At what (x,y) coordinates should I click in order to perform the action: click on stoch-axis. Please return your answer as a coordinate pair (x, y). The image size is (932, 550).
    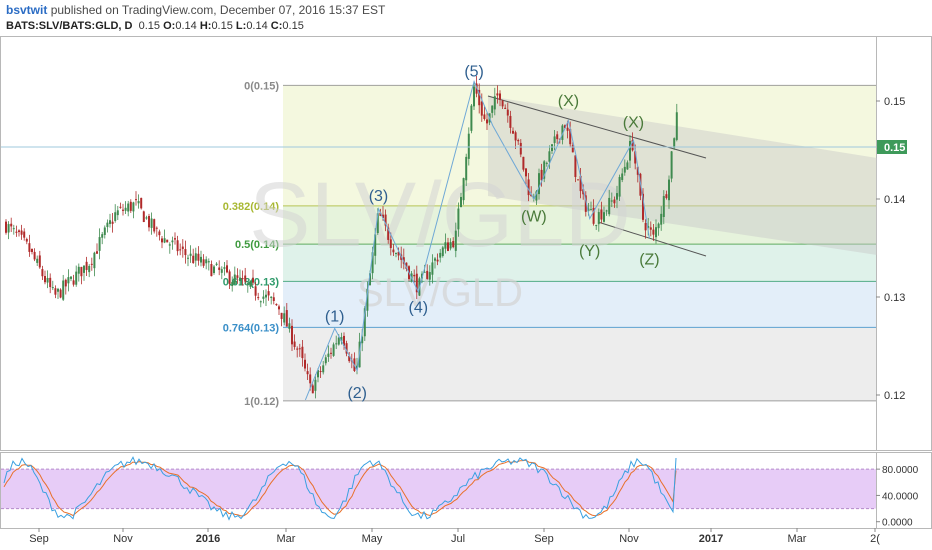
    Looking at the image, I should click on (904, 490).